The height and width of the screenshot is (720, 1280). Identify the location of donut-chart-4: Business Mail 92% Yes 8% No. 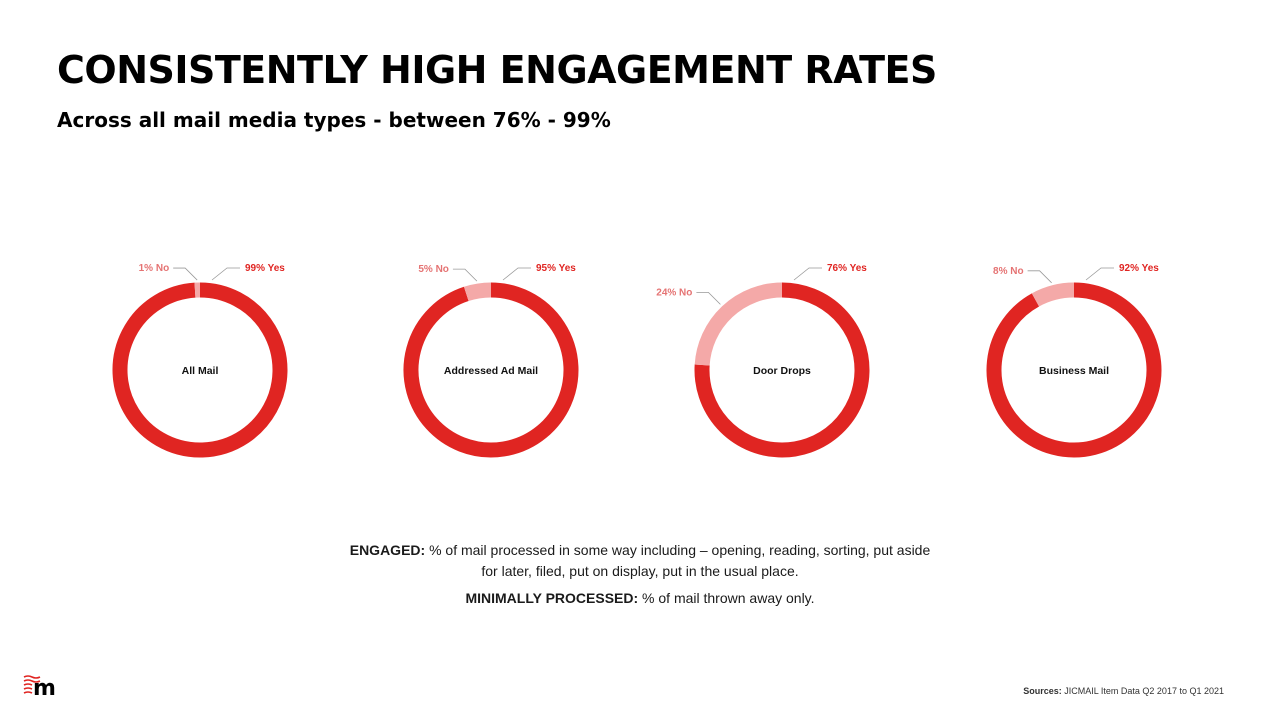
(1074, 360).